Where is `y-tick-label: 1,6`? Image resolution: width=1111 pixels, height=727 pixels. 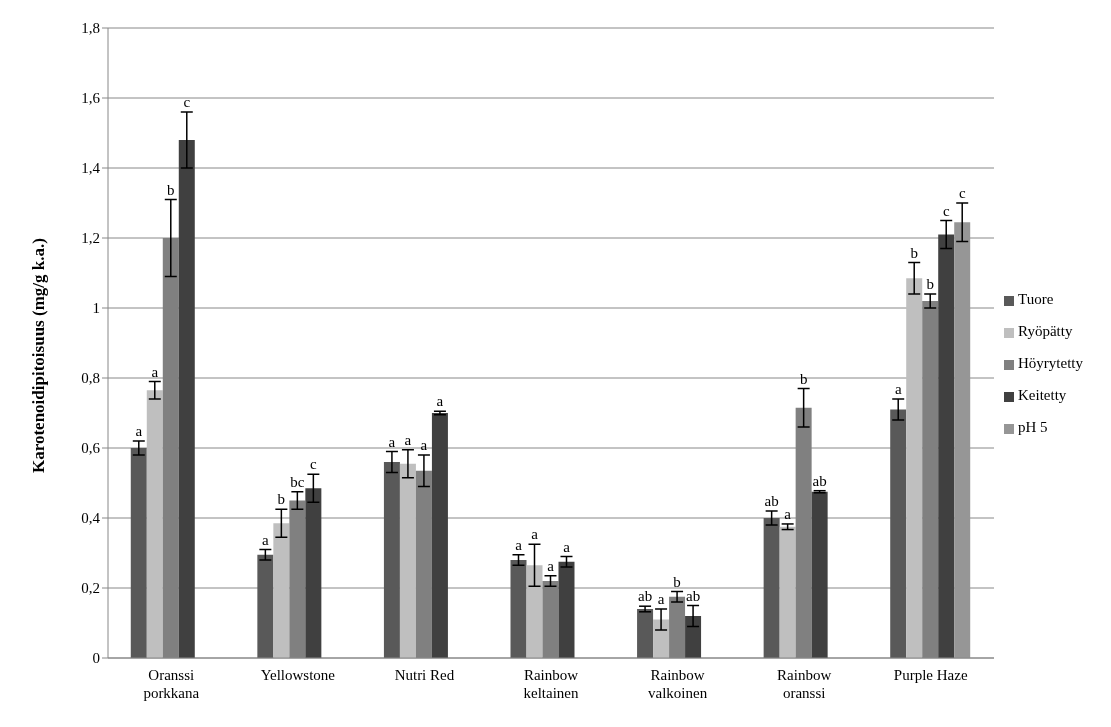
y-tick-label: 1,6 is located at coordinates (91, 98).